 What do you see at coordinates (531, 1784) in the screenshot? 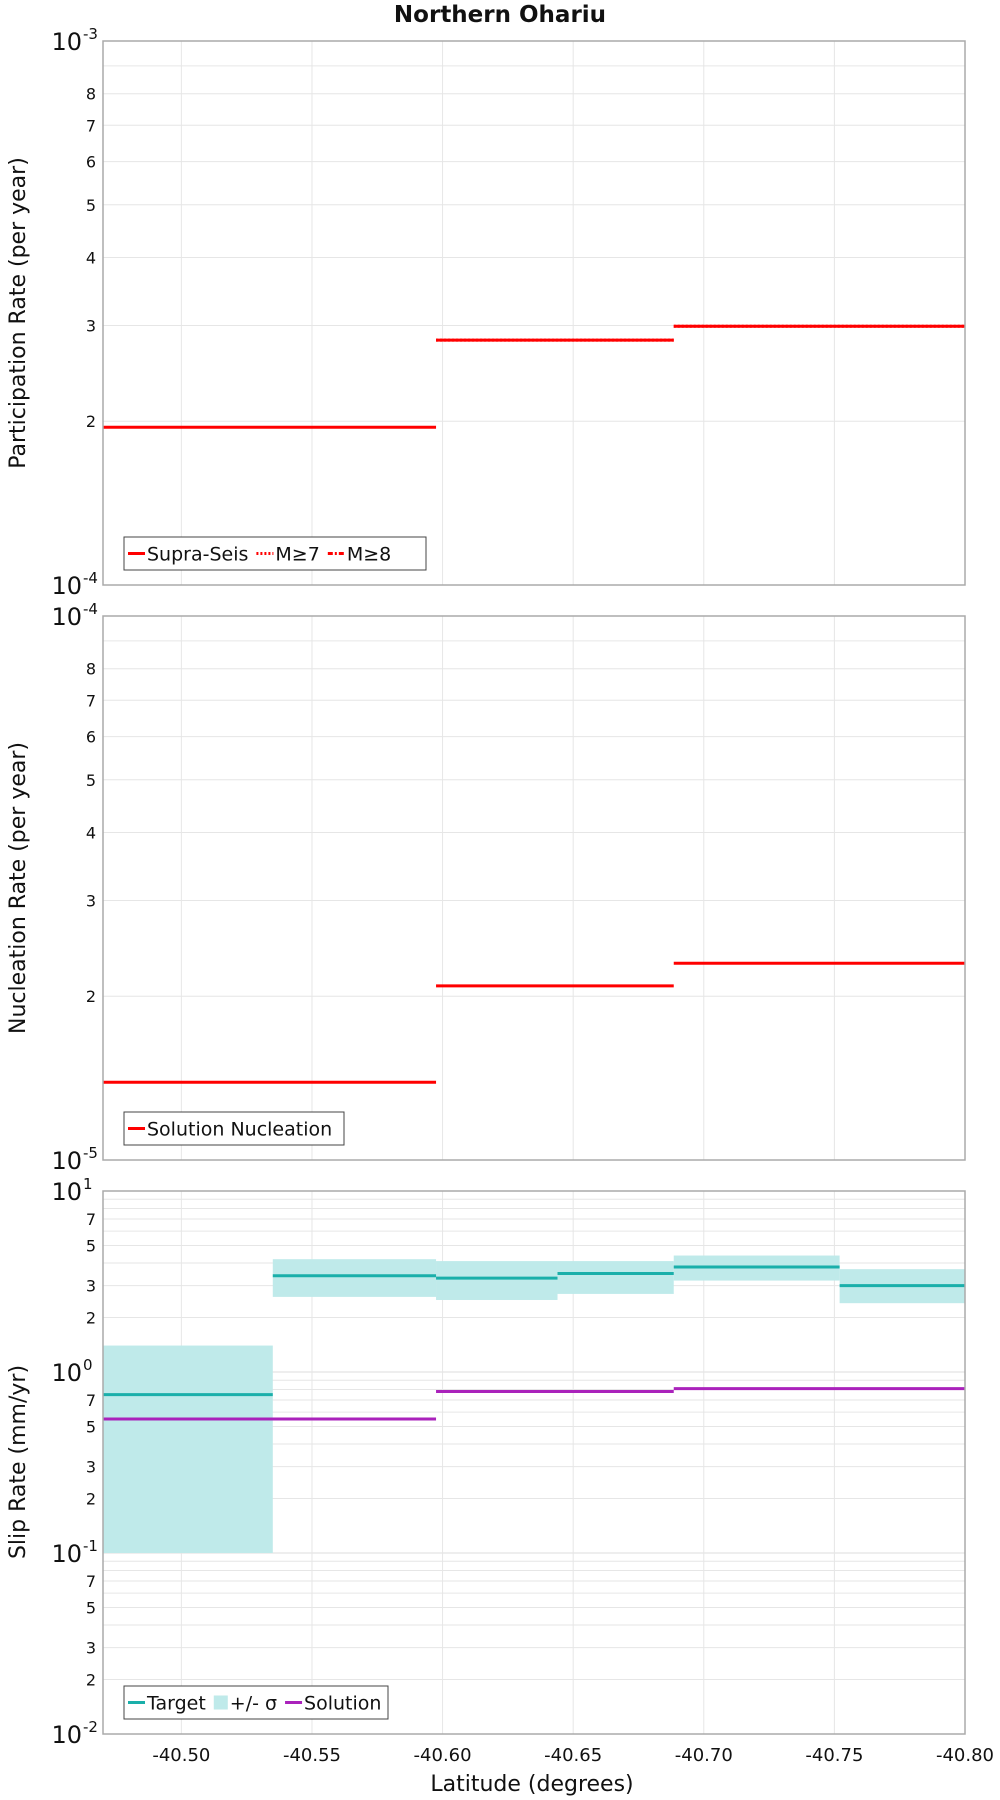
I see `x-axis-label: Latitude (degrees)` at bounding box center [531, 1784].